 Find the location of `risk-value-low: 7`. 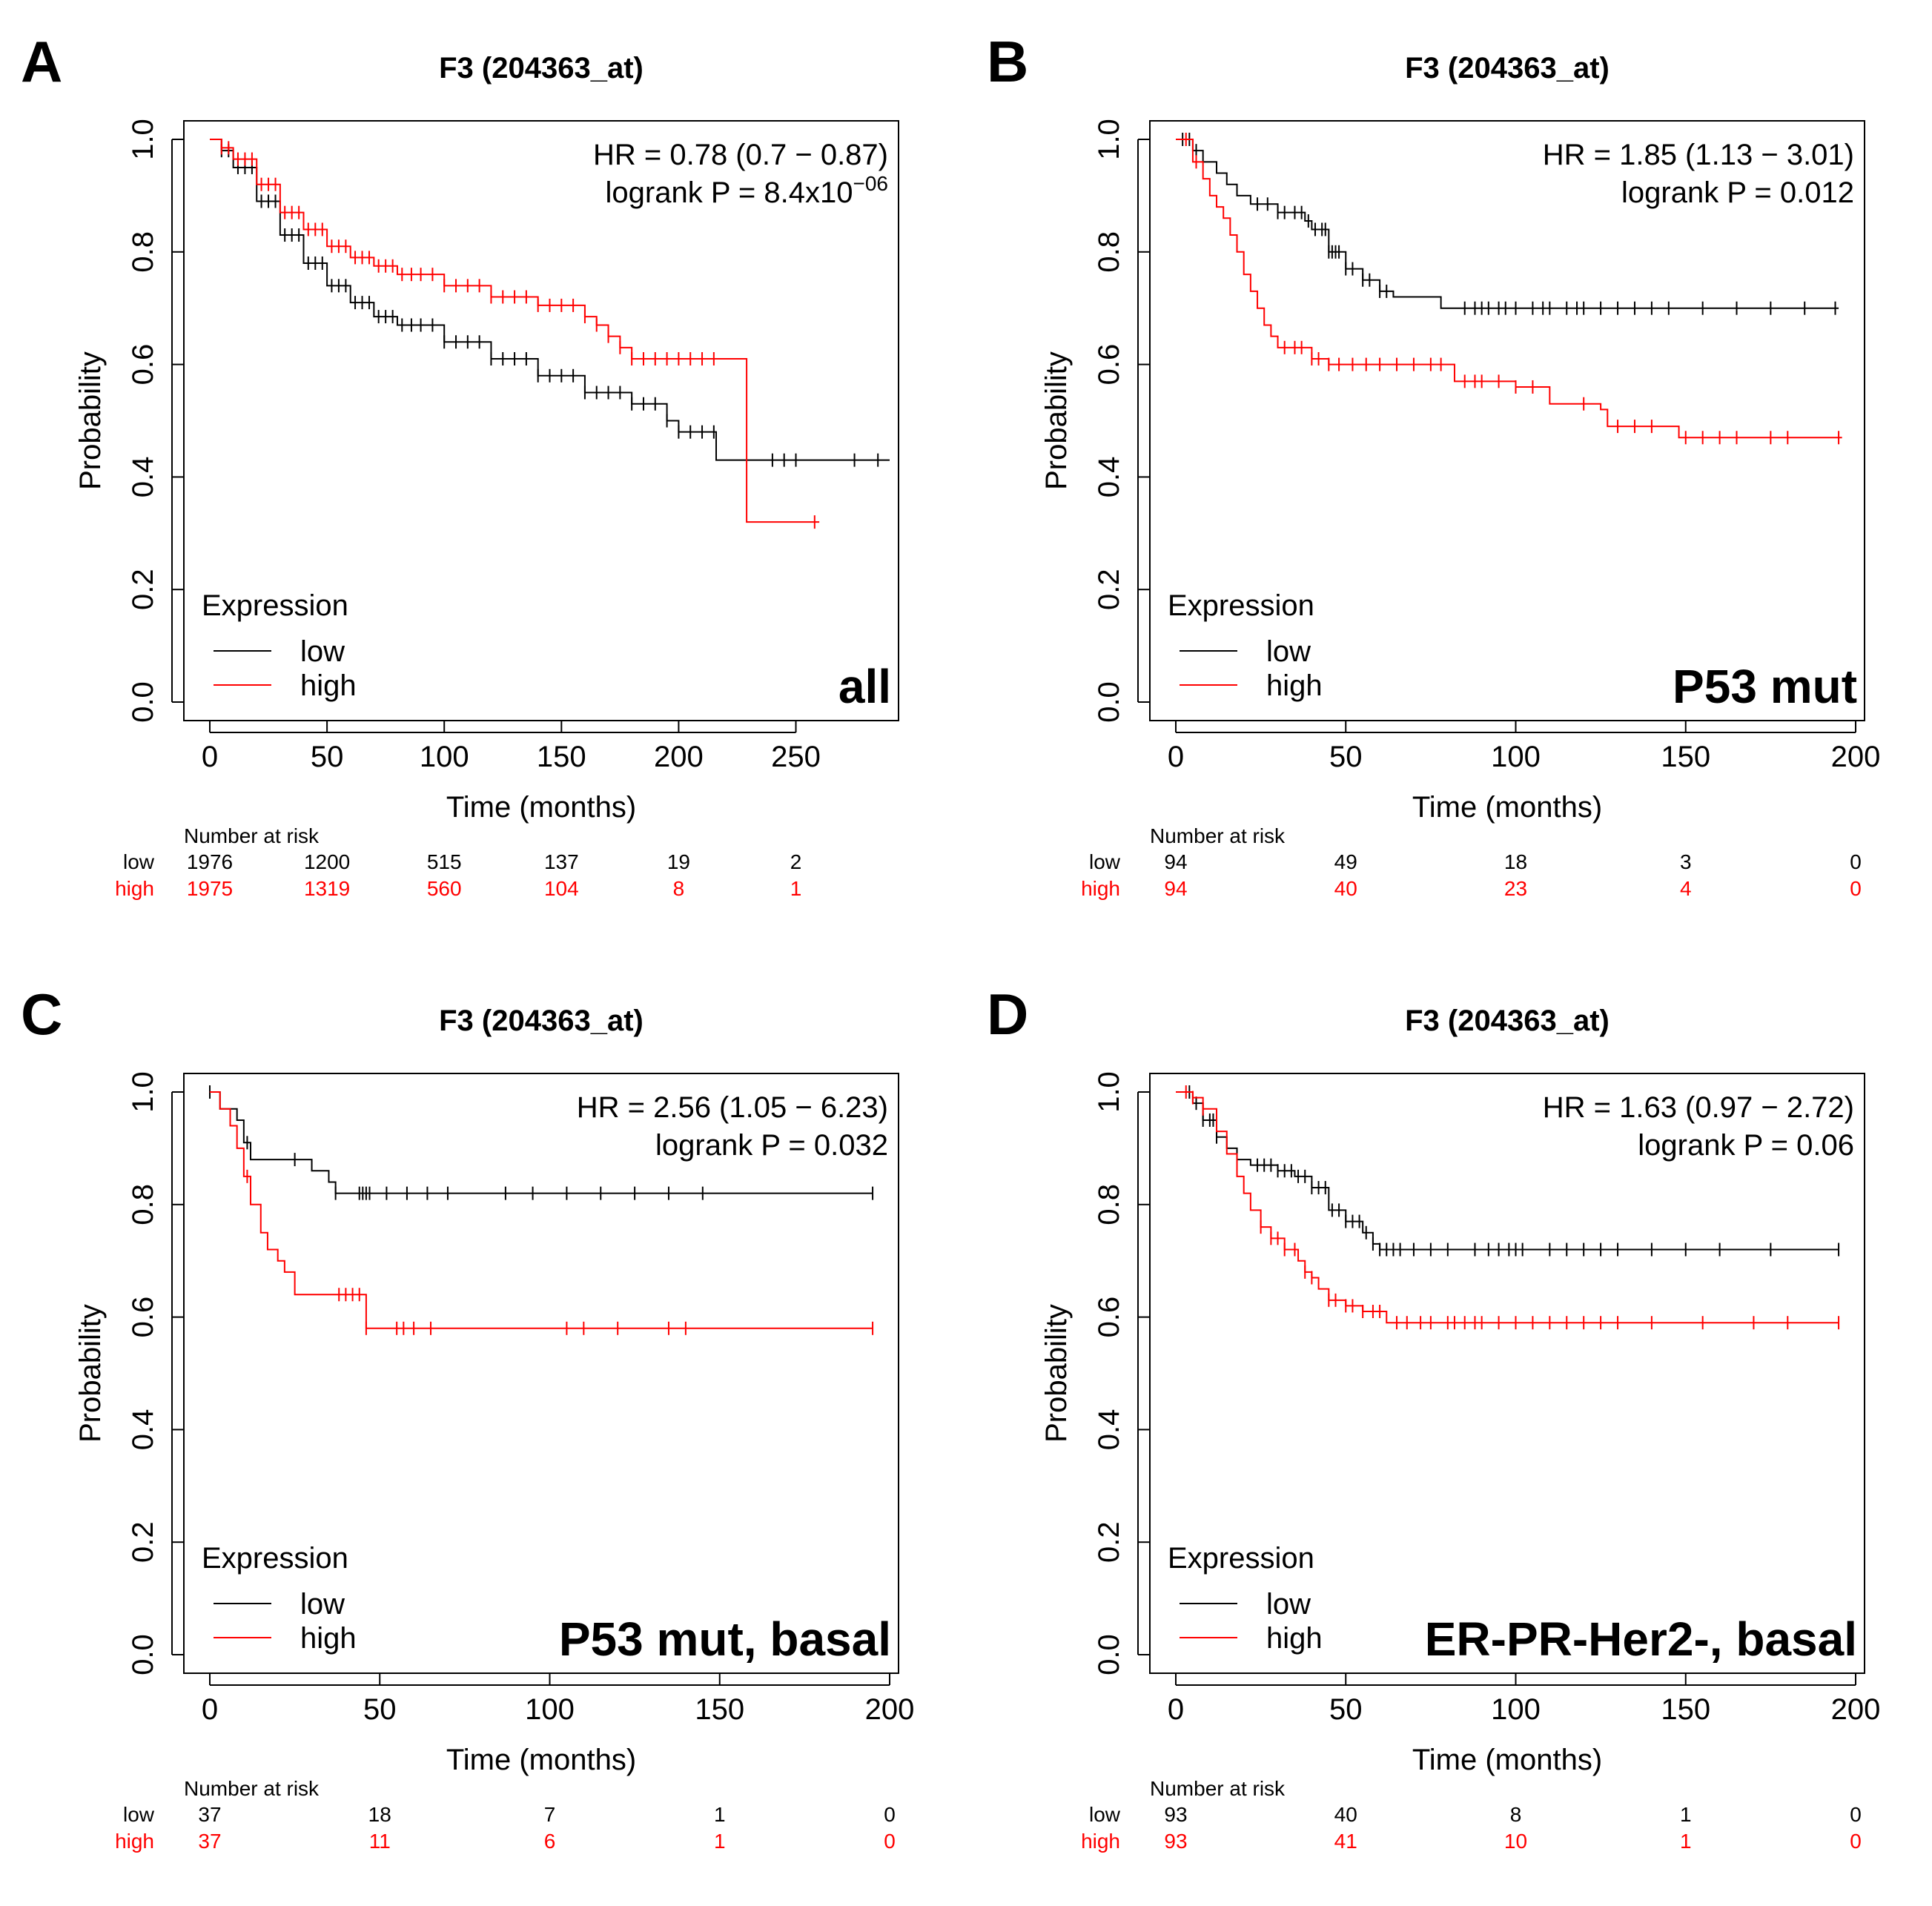

risk-value-low: 7 is located at coordinates (550, 1814).